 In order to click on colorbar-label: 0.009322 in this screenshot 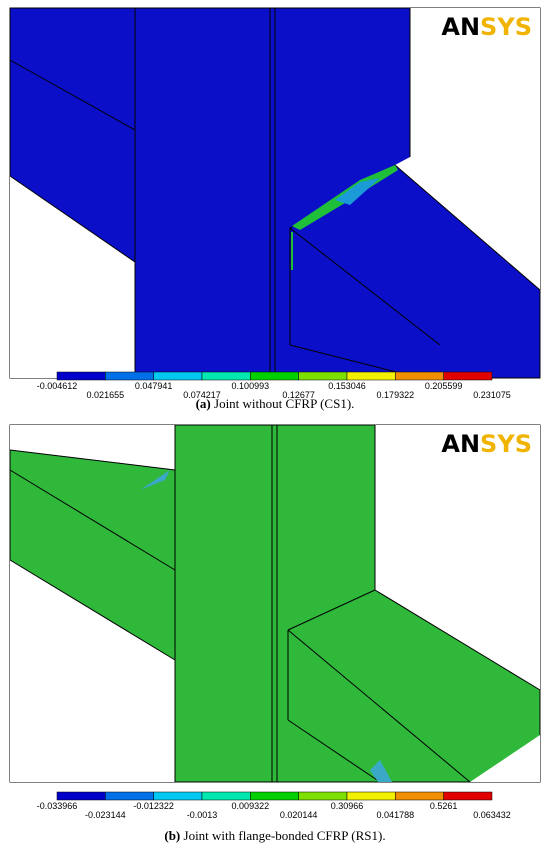, I will do `click(251, 806)`.